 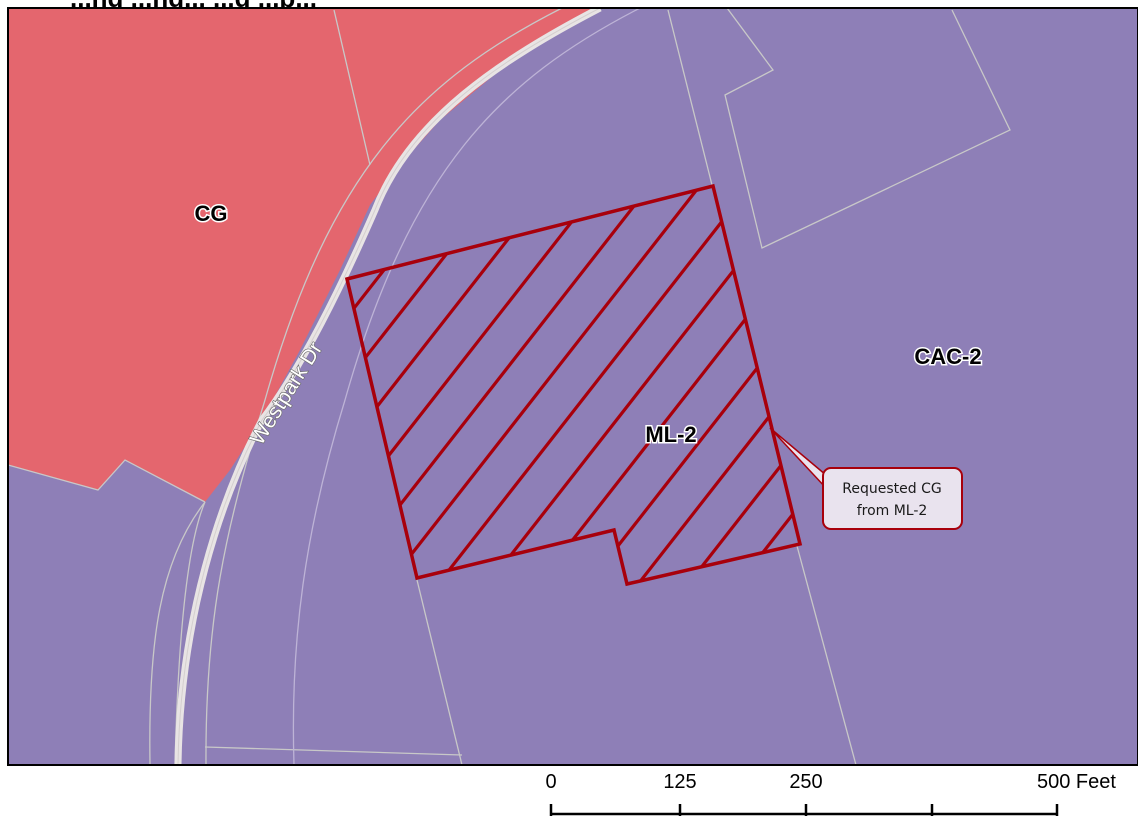 What do you see at coordinates (947, 356) in the screenshot?
I see `zone-label-cac2: CAC-2` at bounding box center [947, 356].